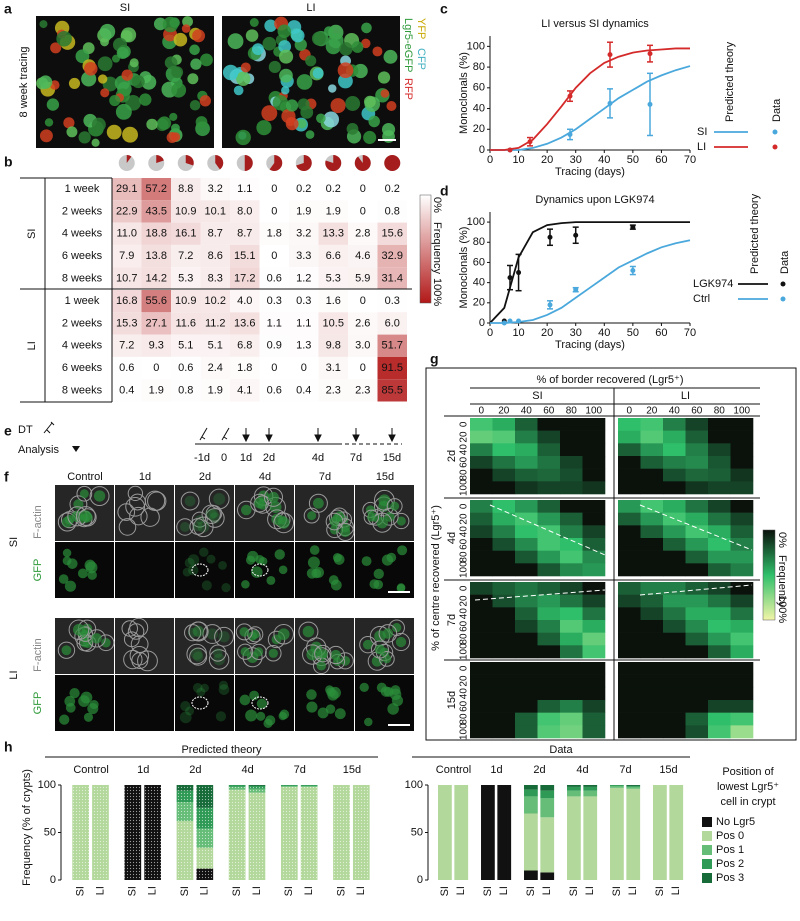  Describe the element at coordinates (464, 506) in the screenshot. I see `y-tick-label: 0` at that location.